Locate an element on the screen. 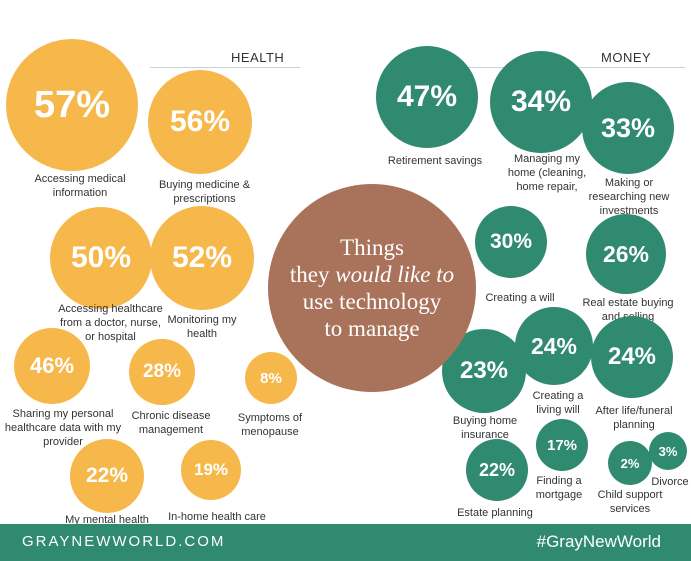 The image size is (691, 561). health-bubble-value: 57% is located at coordinates (72, 104).